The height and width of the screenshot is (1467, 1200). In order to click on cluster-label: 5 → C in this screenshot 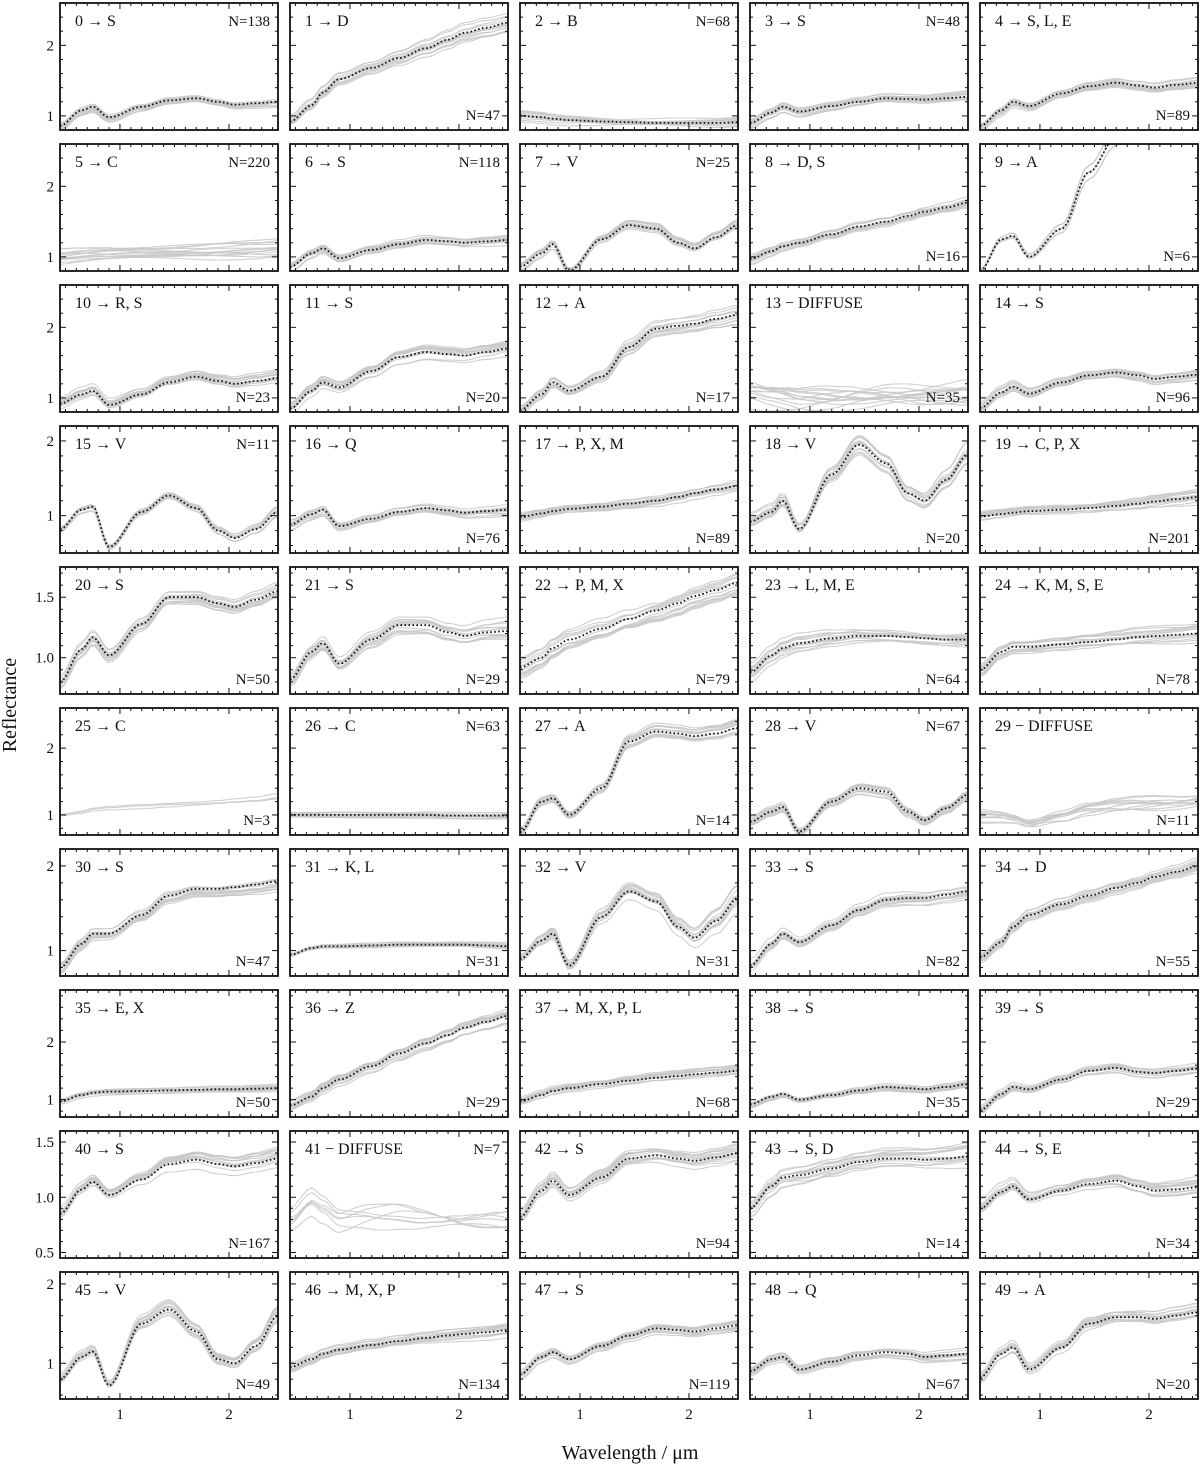, I will do `click(96, 162)`.